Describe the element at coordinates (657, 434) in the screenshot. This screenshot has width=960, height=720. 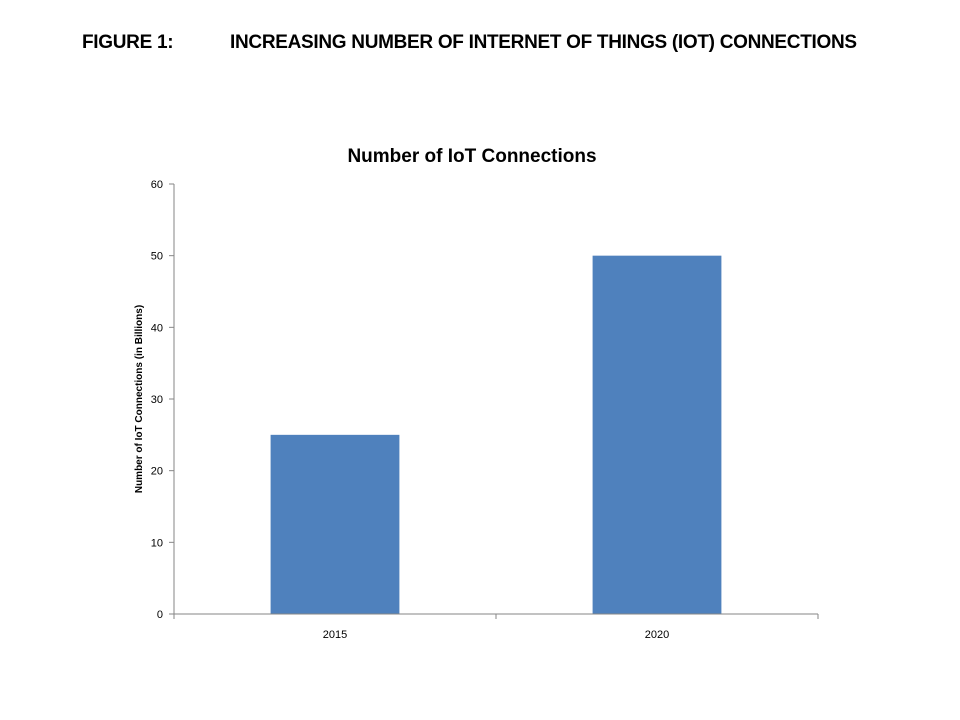
I see `bar-2020` at that location.